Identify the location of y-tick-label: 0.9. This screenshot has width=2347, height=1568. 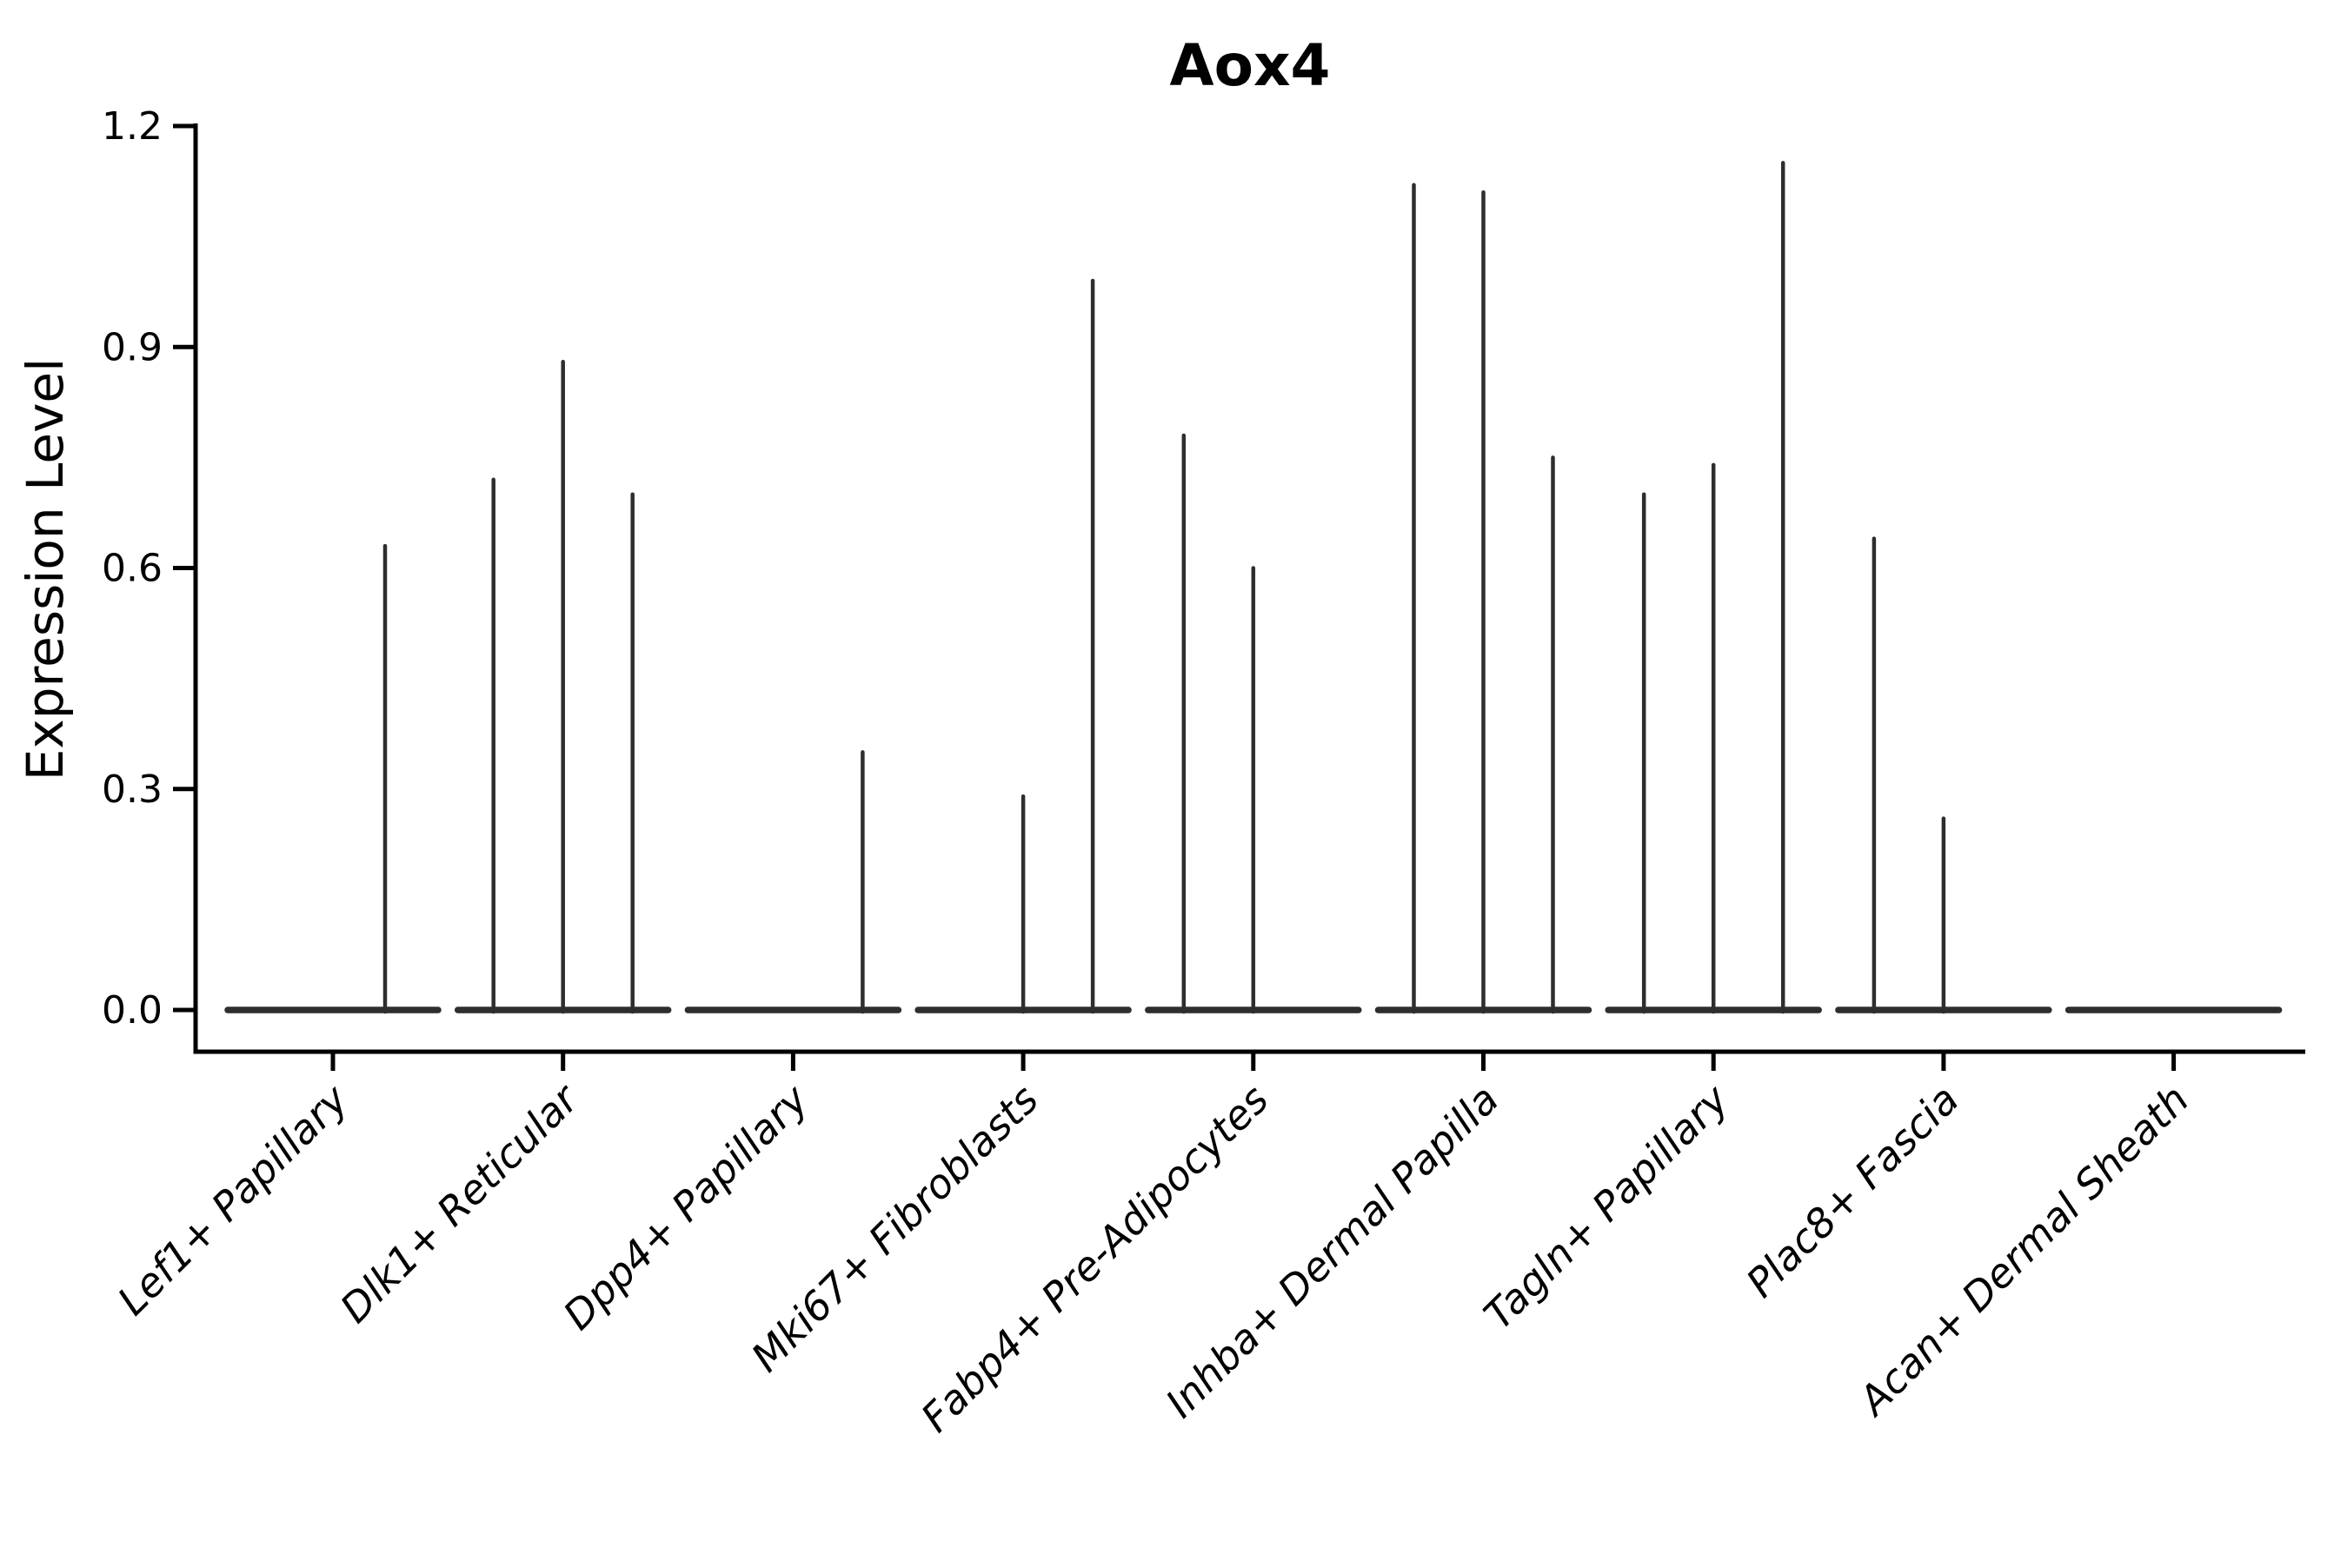
(132, 347).